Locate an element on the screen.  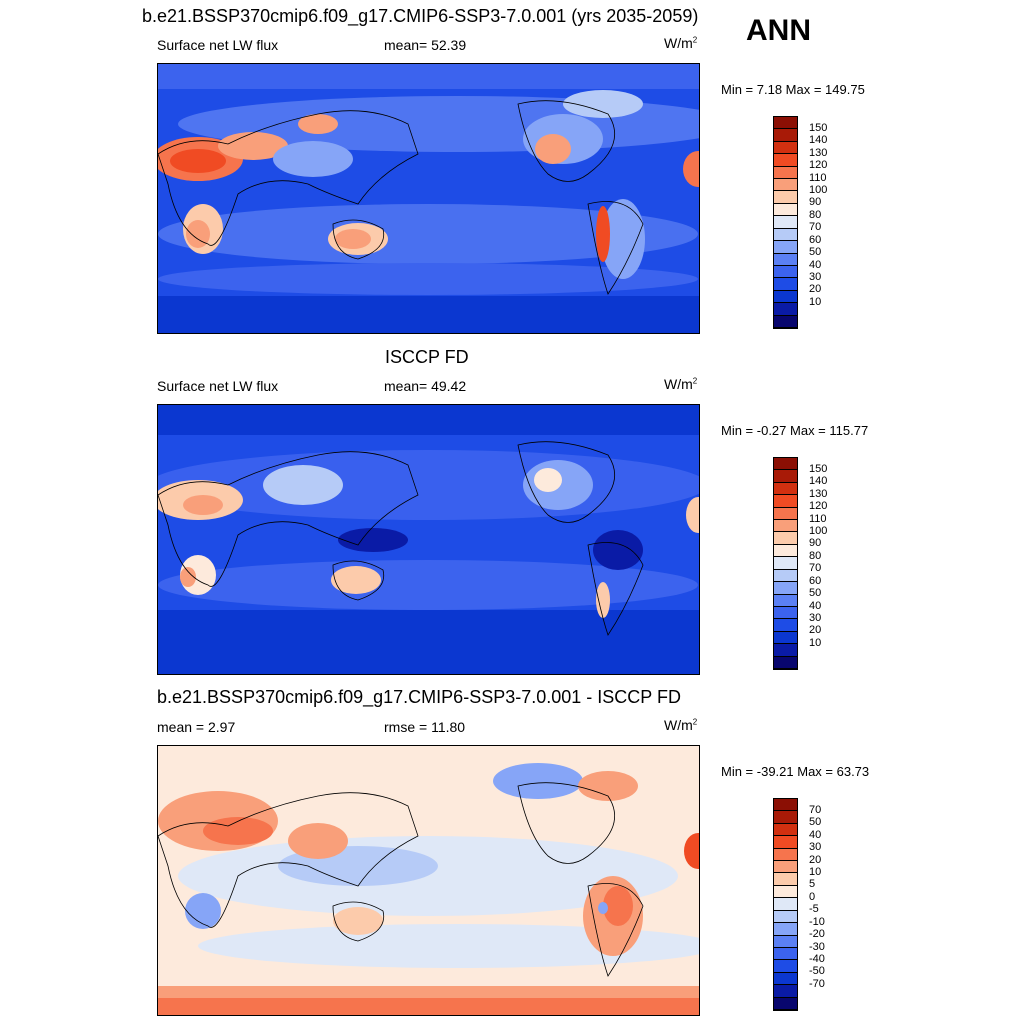
colorbar-tick-label: 50 is located at coordinates (815, 593).